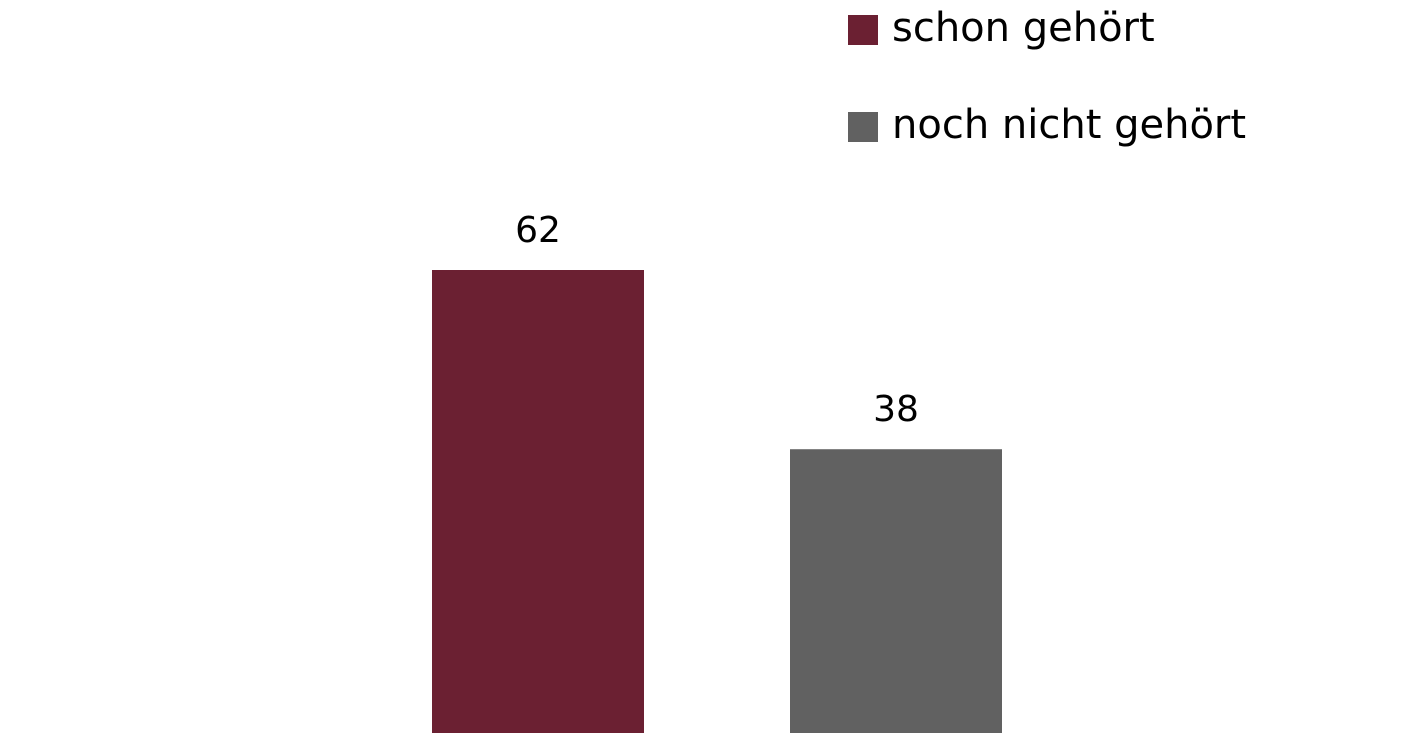  I want to click on legend-label: schon gehört, so click(1023, 28).